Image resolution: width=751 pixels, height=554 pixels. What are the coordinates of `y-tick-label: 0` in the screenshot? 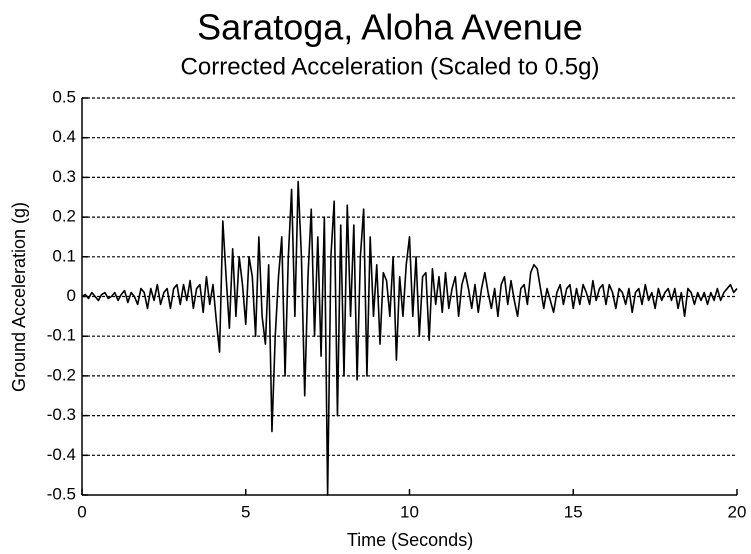 It's located at (71, 295).